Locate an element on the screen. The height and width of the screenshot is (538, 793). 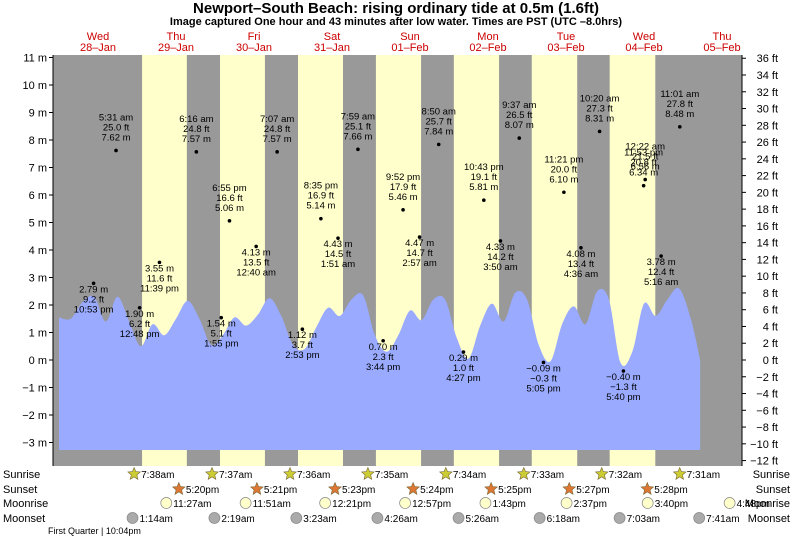
right-axis-tick-label: 28 ft is located at coordinates (767, 126).